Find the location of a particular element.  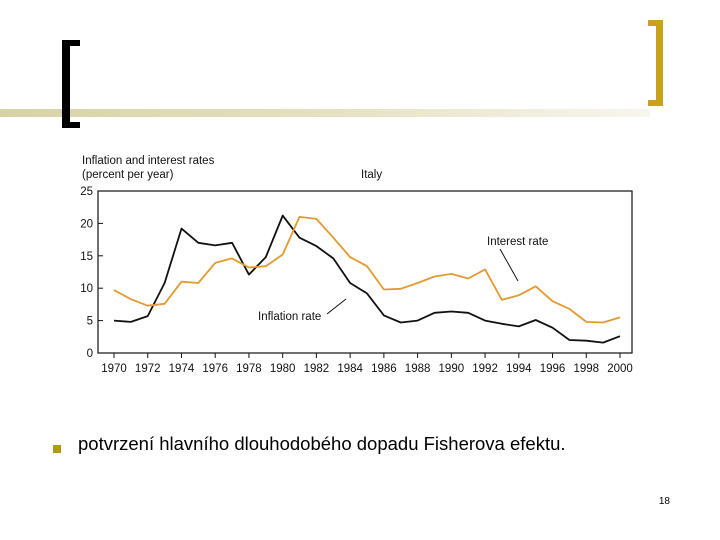

right-bracket-bottom is located at coordinates (655, 103).